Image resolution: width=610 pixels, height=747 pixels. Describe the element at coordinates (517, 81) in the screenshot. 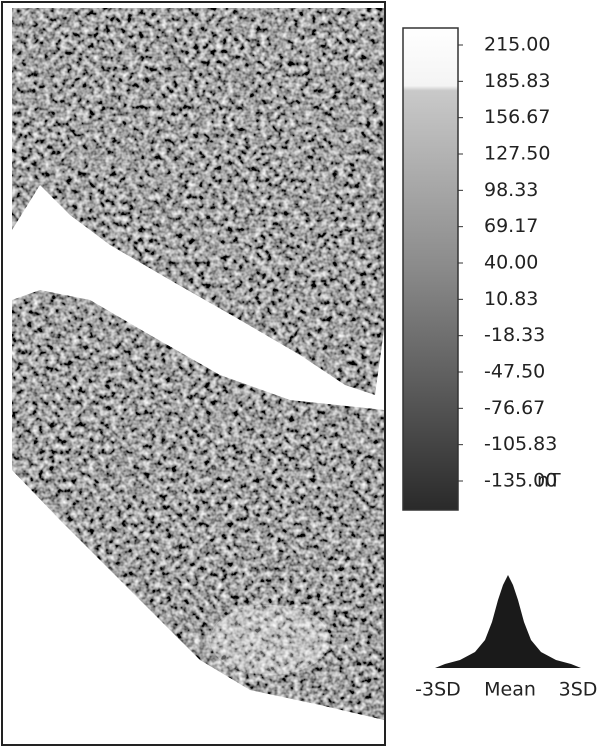

I see `colorbar-label: 185.83` at that location.